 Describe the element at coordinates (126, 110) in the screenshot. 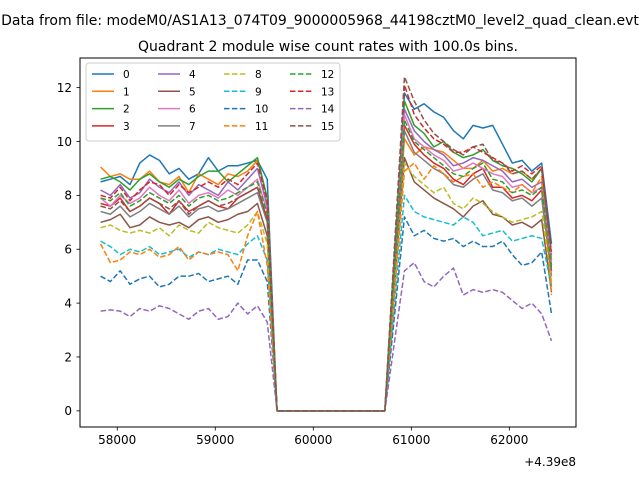

I see `legend-label-2: 2` at that location.